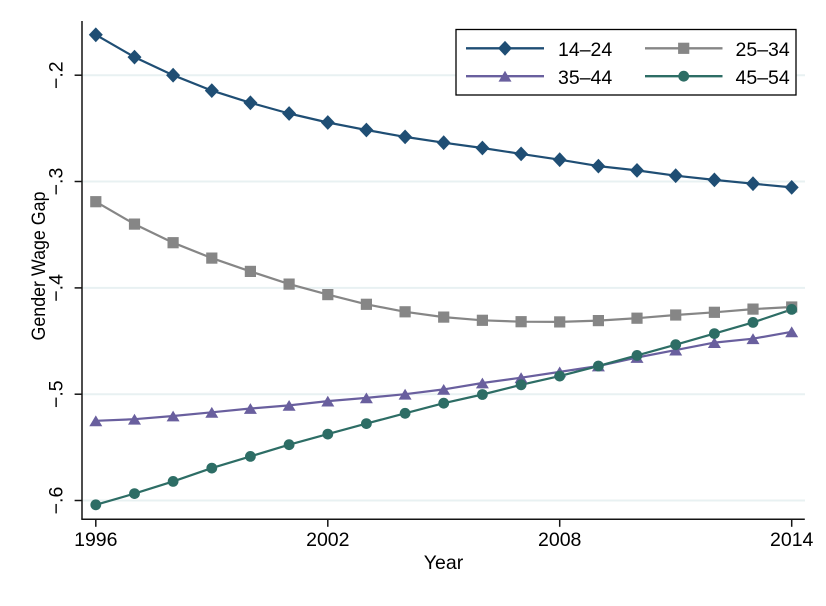 The image size is (826, 606). Describe the element at coordinates (39, 265) in the screenshot. I see `svg-text: Gender Wage Gap` at that location.